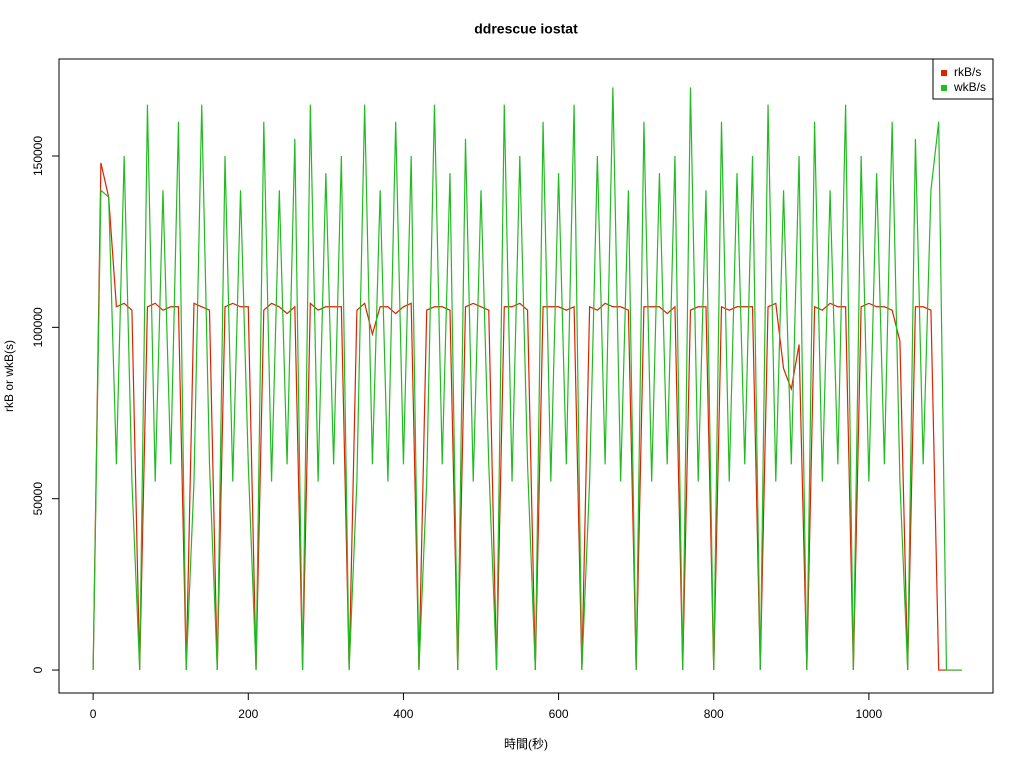 The image size is (1024, 773). What do you see at coordinates (869, 714) in the screenshot?
I see `x-tick-label: 1000` at bounding box center [869, 714].